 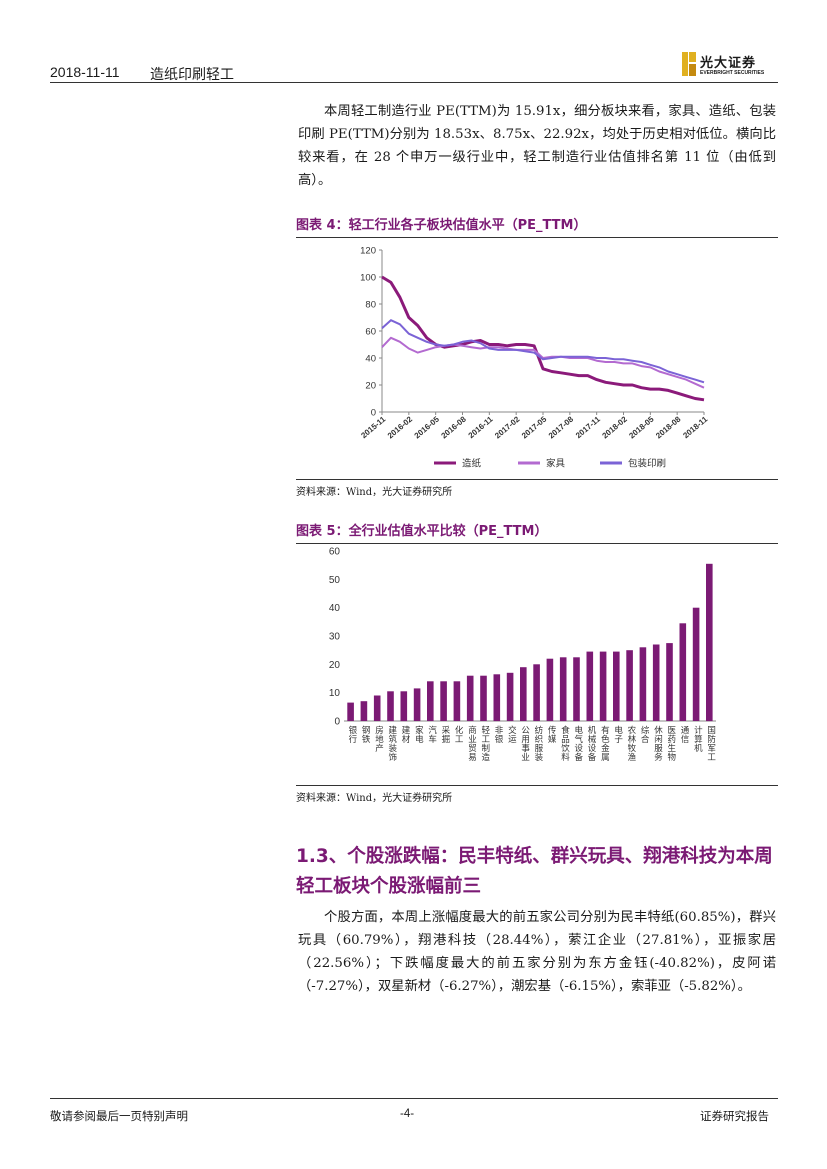 What do you see at coordinates (374, 492) in the screenshot?
I see `figure4-source: 资料来源：Wind，光大证券研究所` at bounding box center [374, 492].